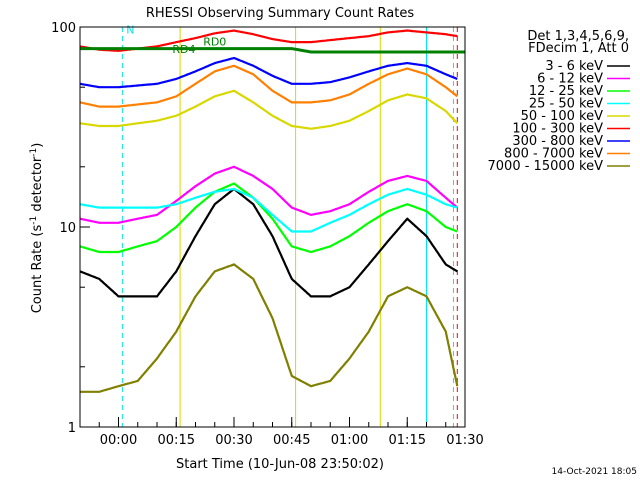 Image resolution: width=640 pixels, height=480 pixels. I want to click on legend-header-2: FDecim 1, Att 0, so click(578, 48).